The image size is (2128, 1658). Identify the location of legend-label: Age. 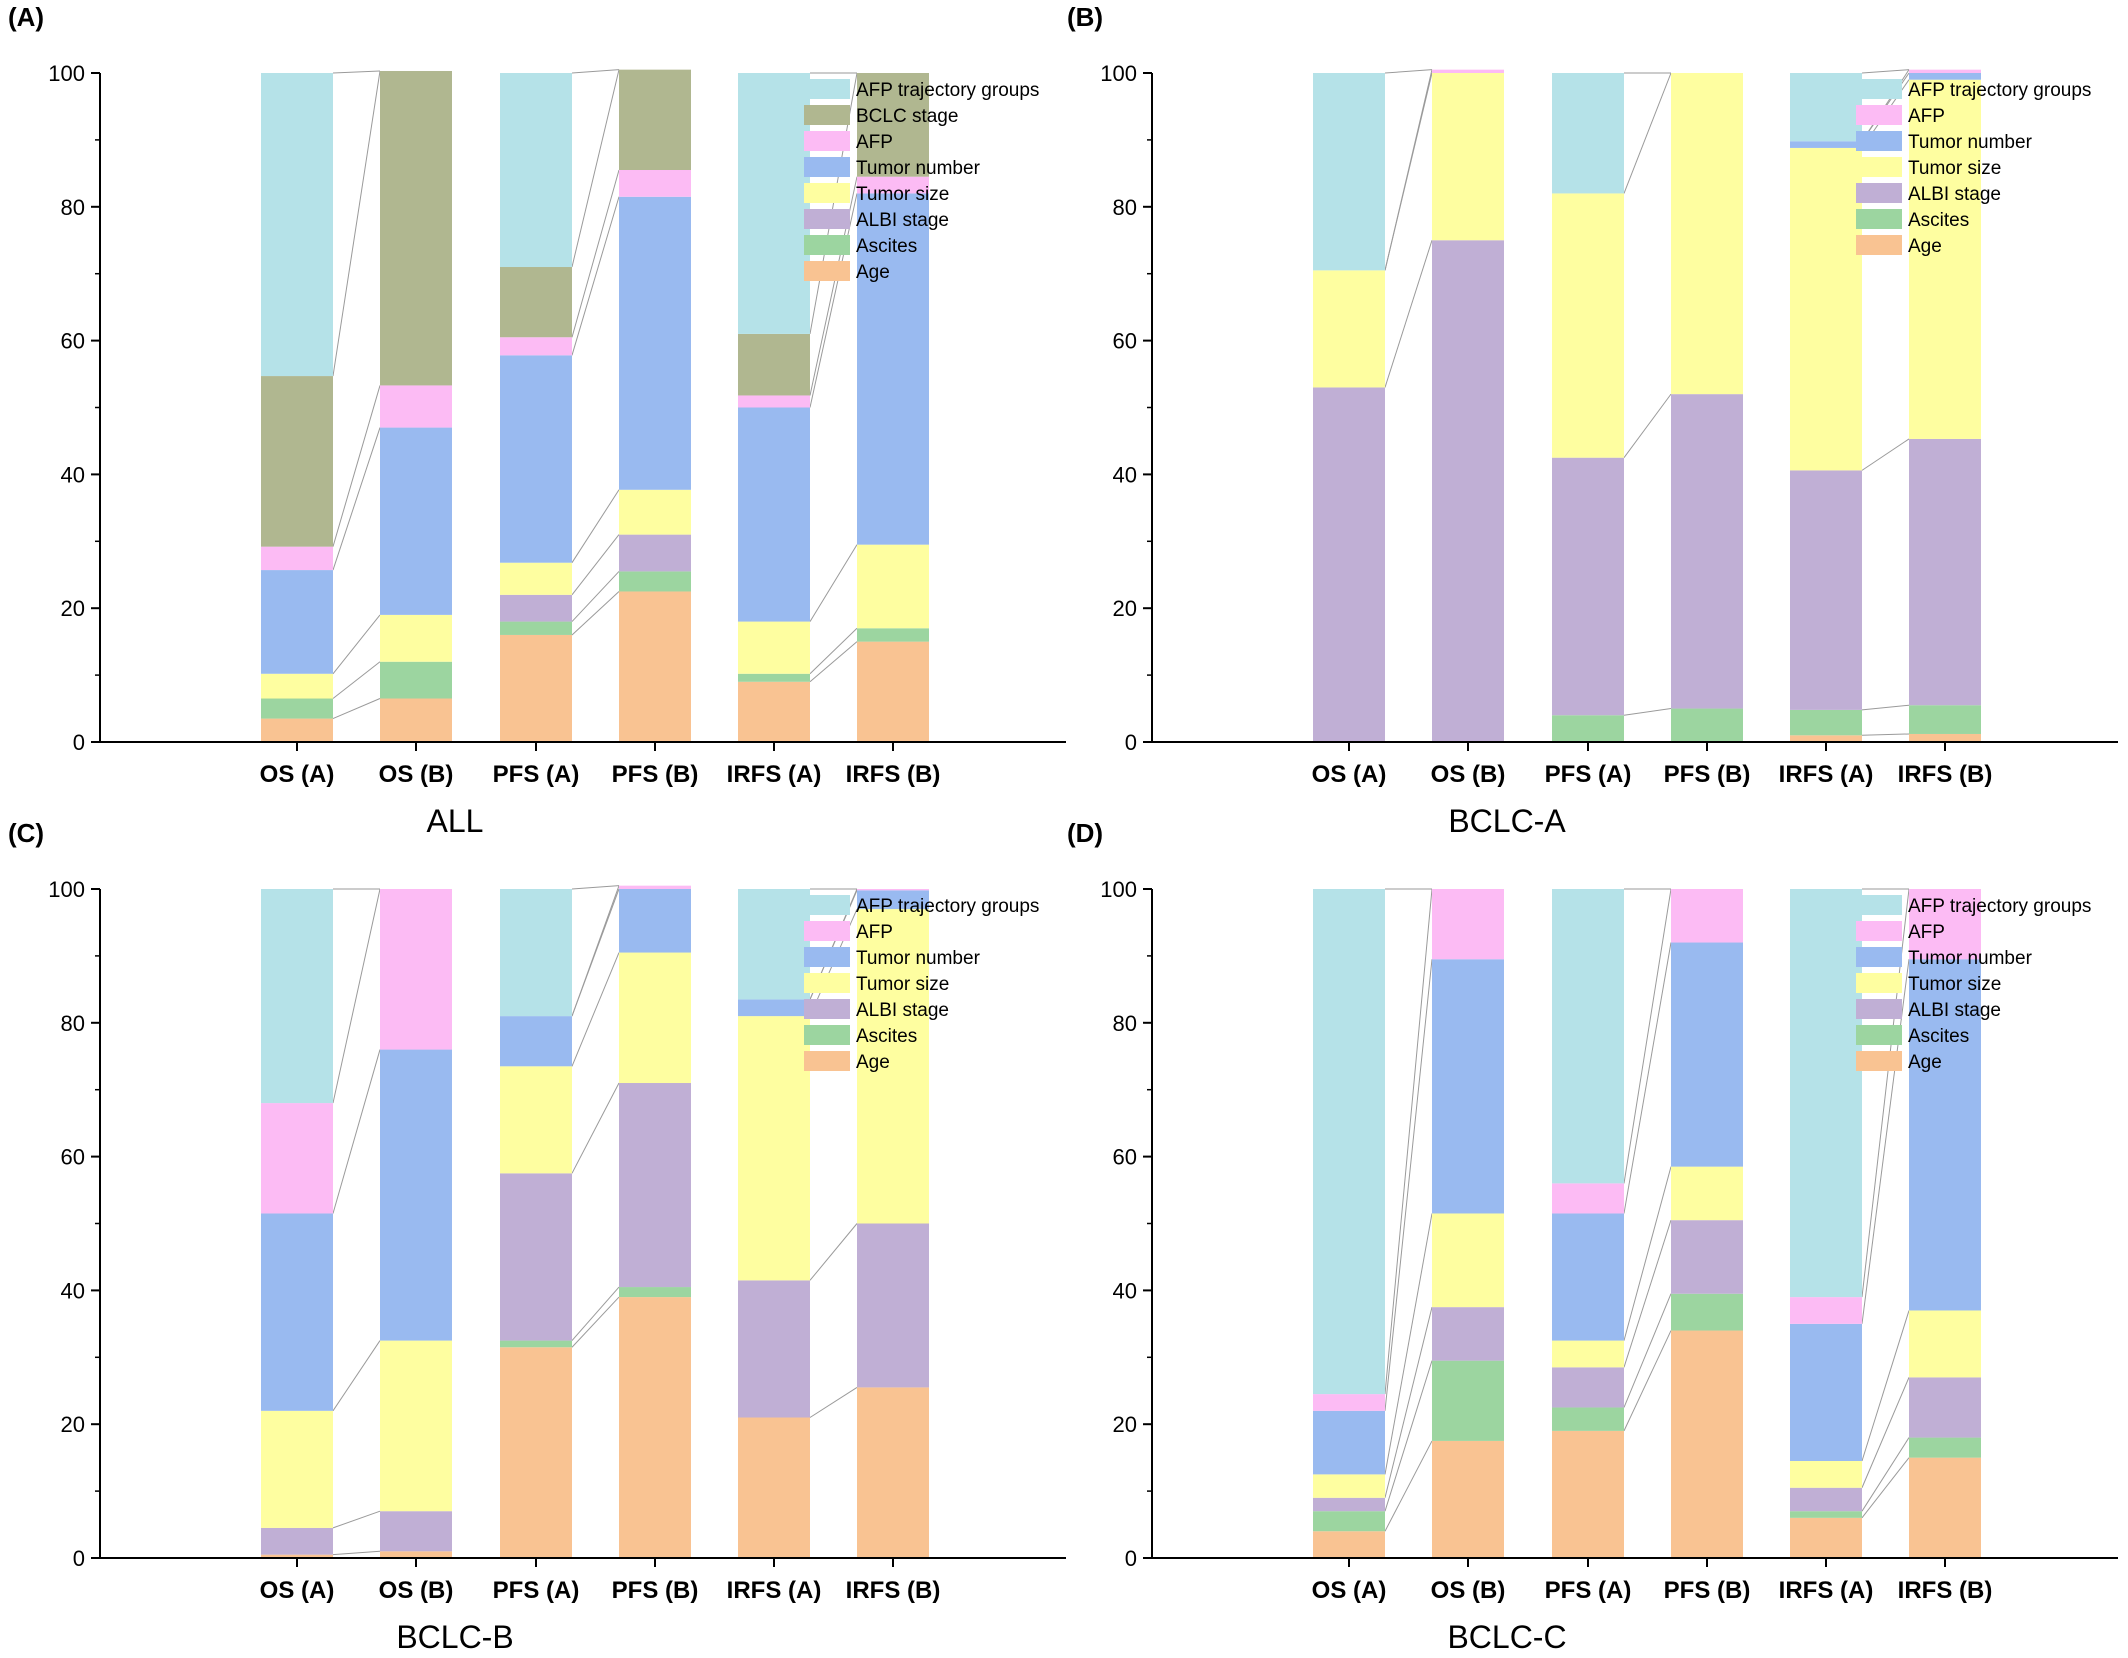
(873, 1062).